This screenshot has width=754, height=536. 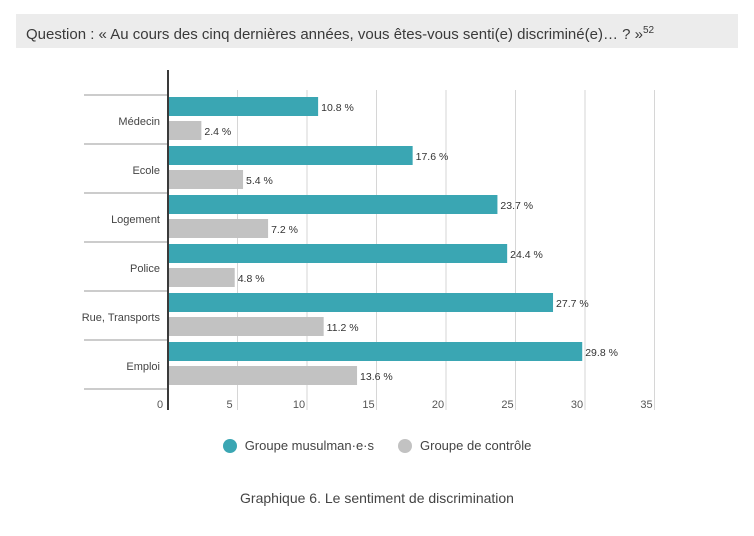 What do you see at coordinates (284, 230) in the screenshot?
I see `bar-value-label: 7.2 %` at bounding box center [284, 230].